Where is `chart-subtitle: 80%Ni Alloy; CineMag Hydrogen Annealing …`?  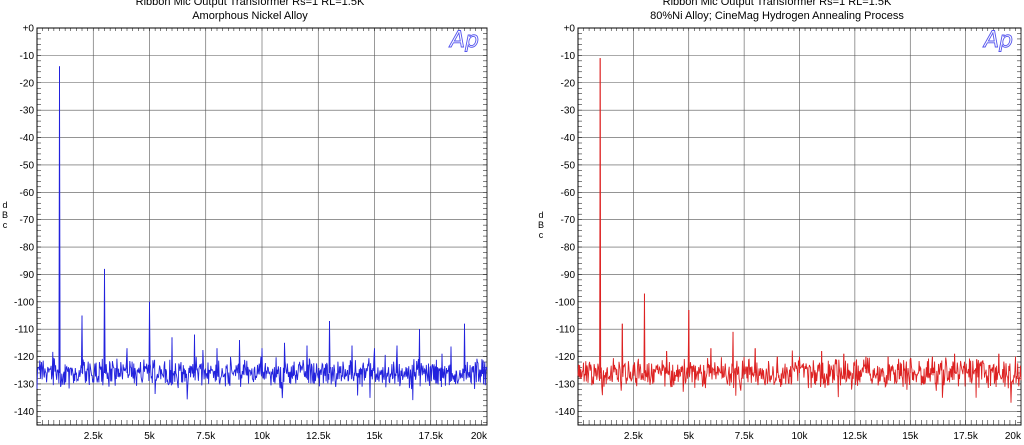 chart-subtitle: 80%Ni Alloy; CineMag Hydrogen Annealing … is located at coordinates (777, 16).